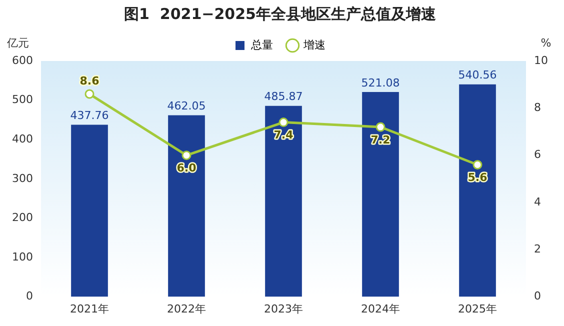 This screenshot has height=326, width=564. What do you see at coordinates (17, 43) in the screenshot?
I see `y-axis-title: 亿元` at bounding box center [17, 43].